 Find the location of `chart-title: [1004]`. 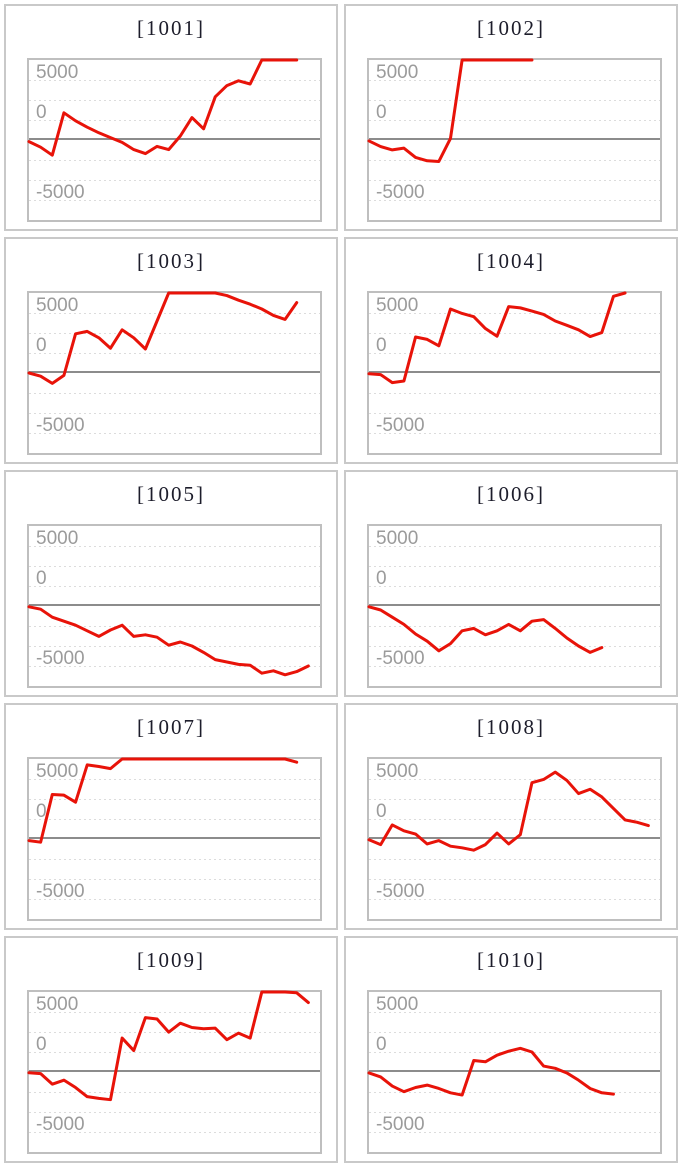

chart-title: [1004] is located at coordinates (511, 261).